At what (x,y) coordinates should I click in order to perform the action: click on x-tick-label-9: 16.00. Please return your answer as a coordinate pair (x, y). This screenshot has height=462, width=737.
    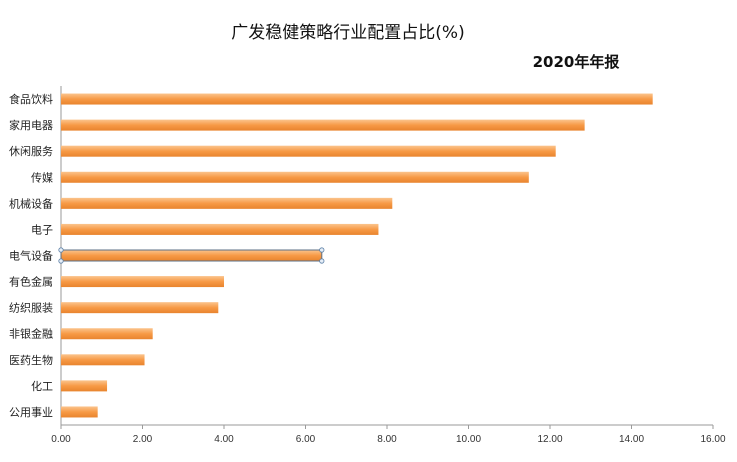
    Looking at the image, I should click on (712, 439).